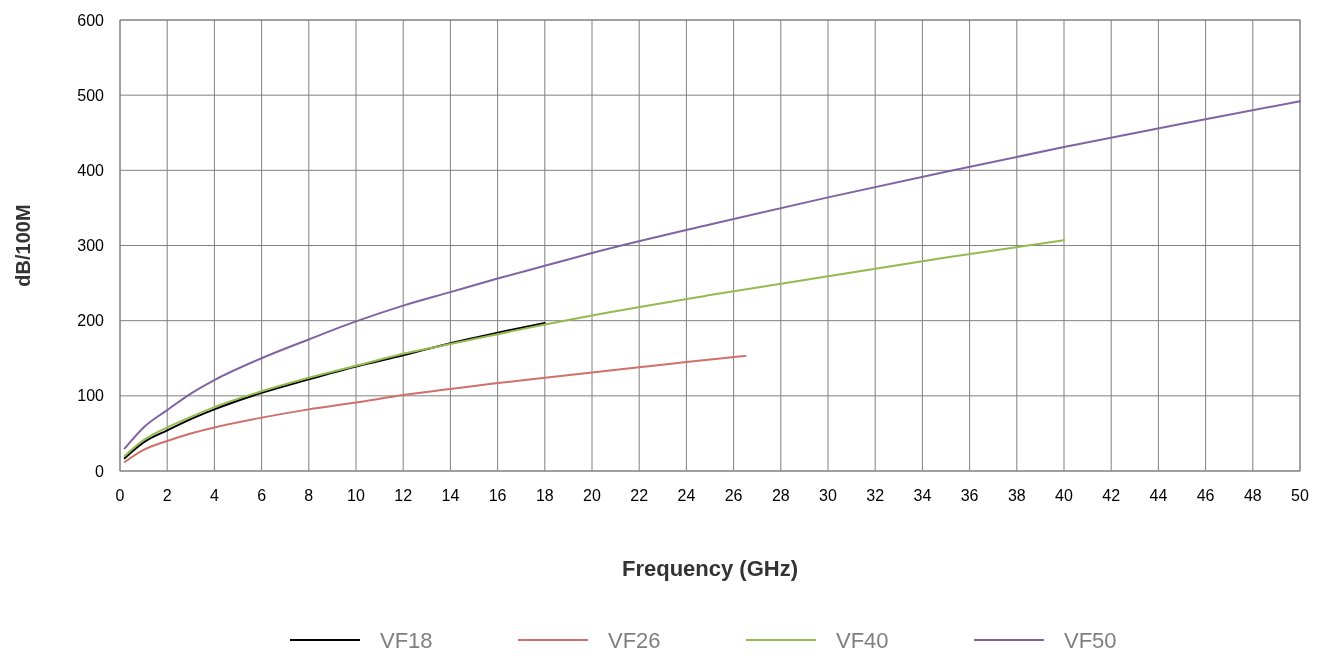 The height and width of the screenshot is (657, 1318). Describe the element at coordinates (1016, 495) in the screenshot. I see `x-tick-label: 38` at that location.